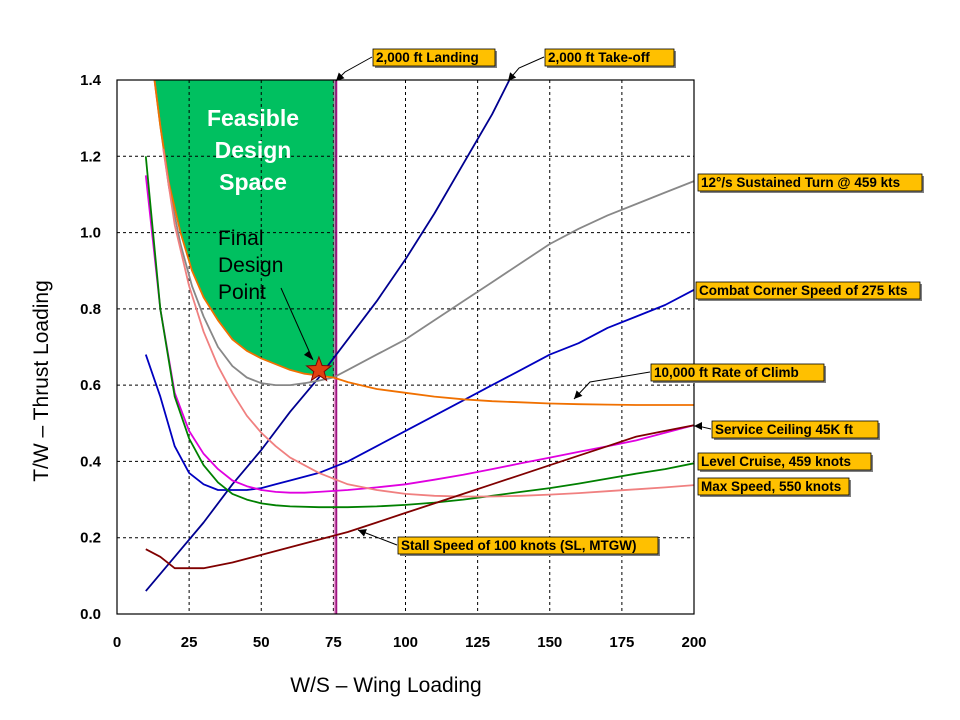 The height and width of the screenshot is (720, 960). I want to click on region-label-line-2: Design, so click(253, 150).